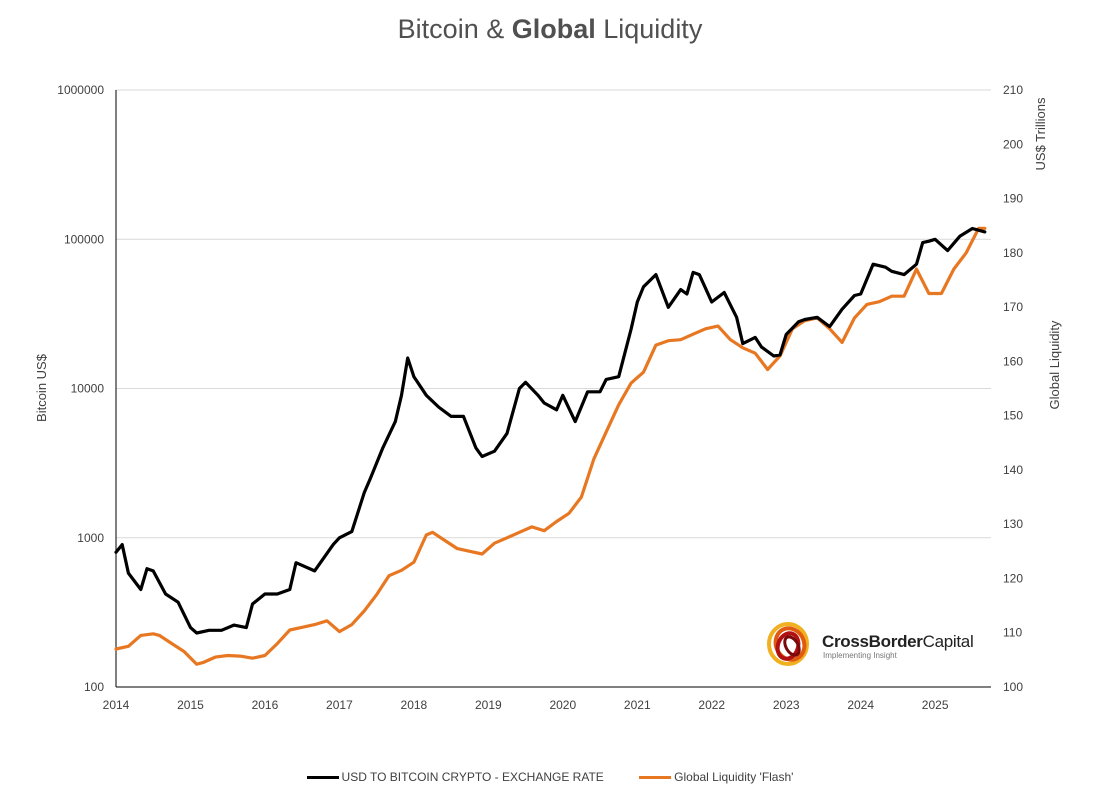 Image resolution: width=1100 pixels, height=800 pixels. Describe the element at coordinates (1013, 578) in the screenshot. I see `y-right-tick-120: 120` at that location.